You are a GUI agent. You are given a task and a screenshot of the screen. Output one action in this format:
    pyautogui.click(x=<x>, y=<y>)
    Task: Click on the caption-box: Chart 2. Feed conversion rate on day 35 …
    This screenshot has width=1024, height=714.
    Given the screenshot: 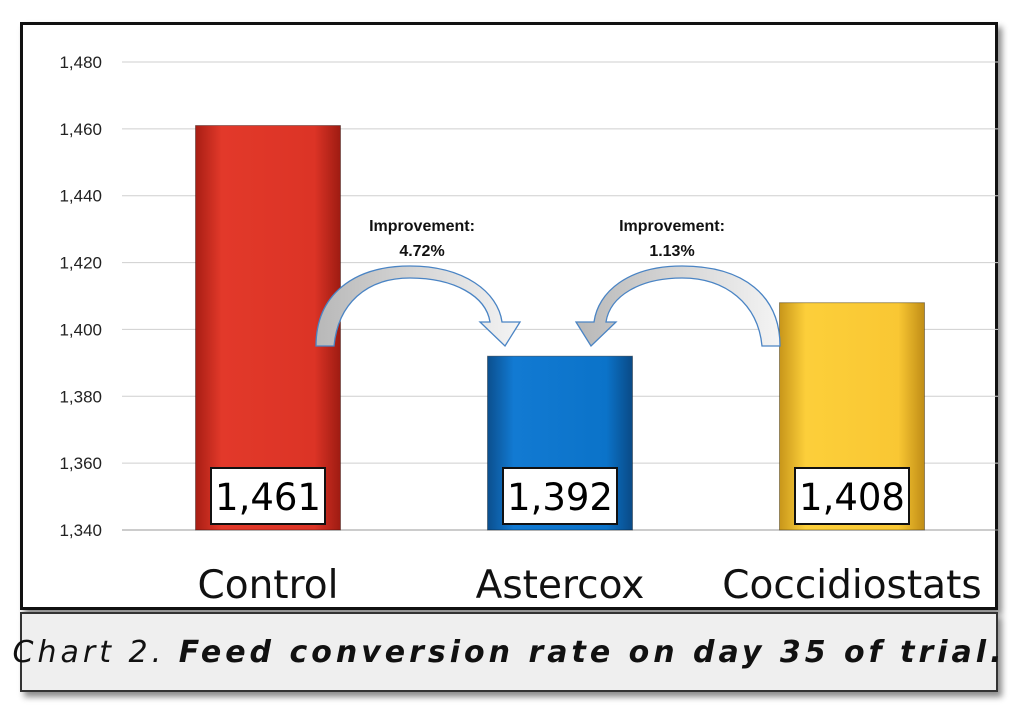 What is the action you would take?
    pyautogui.click(x=507, y=652)
    